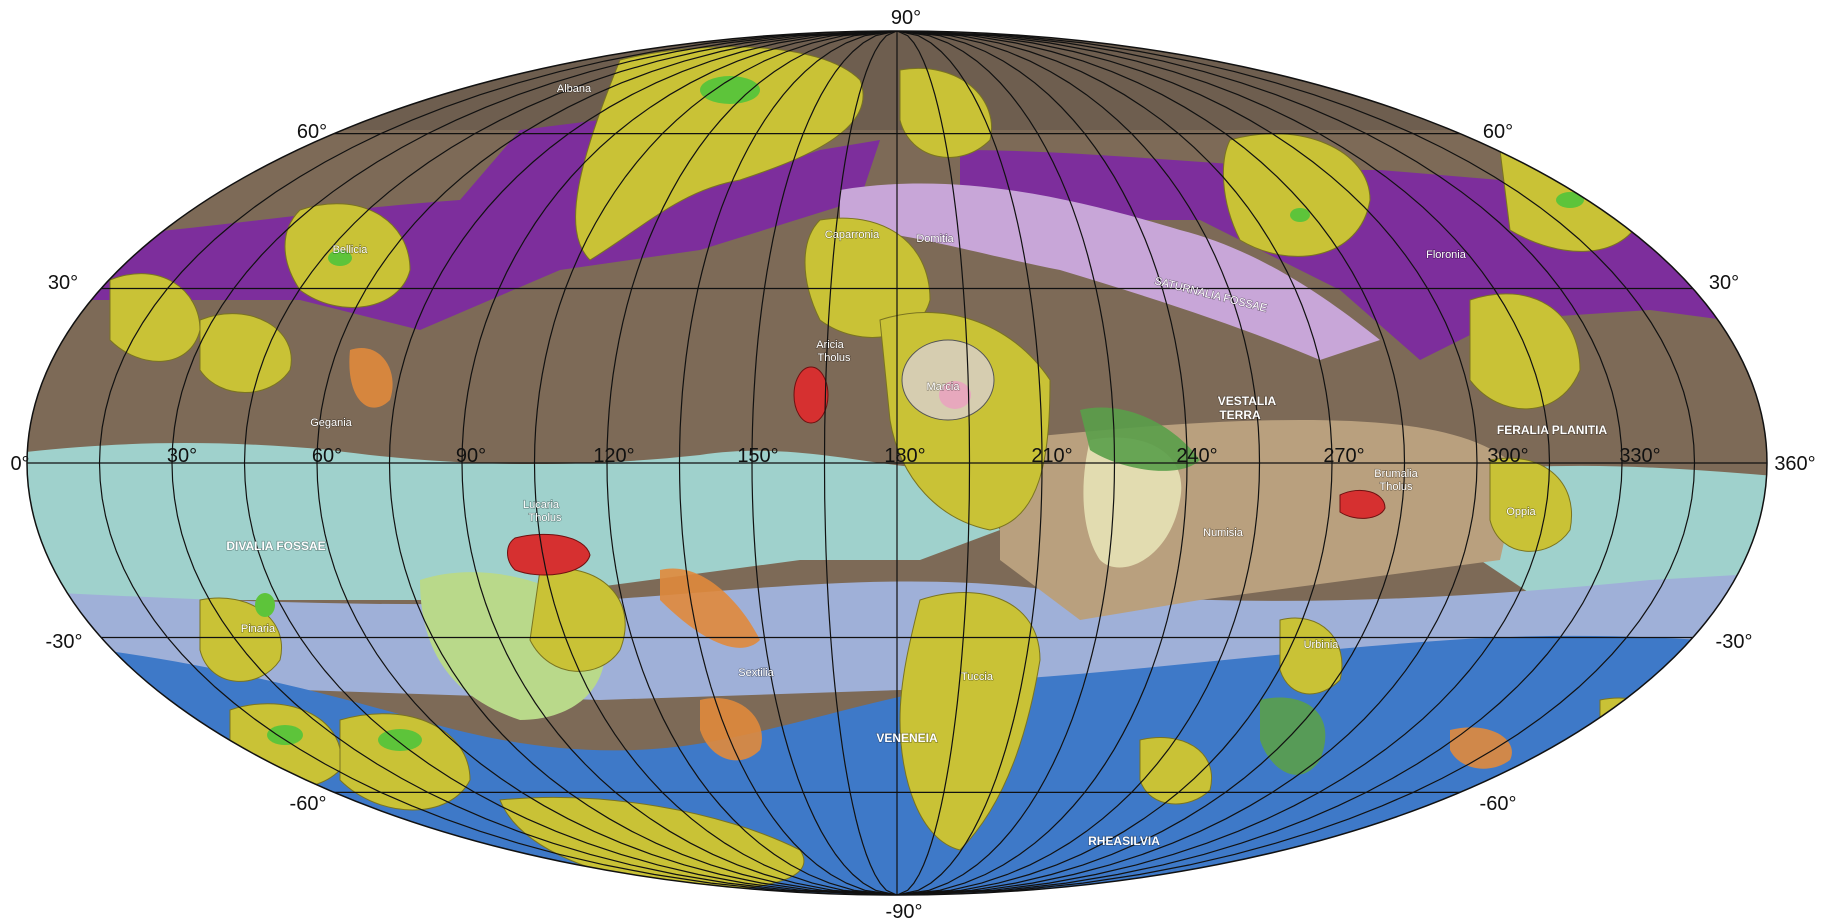 The height and width of the screenshot is (923, 1823). What do you see at coordinates (1396, 474) in the screenshot?
I see `feature-label-brumalia: Brumalia` at bounding box center [1396, 474].